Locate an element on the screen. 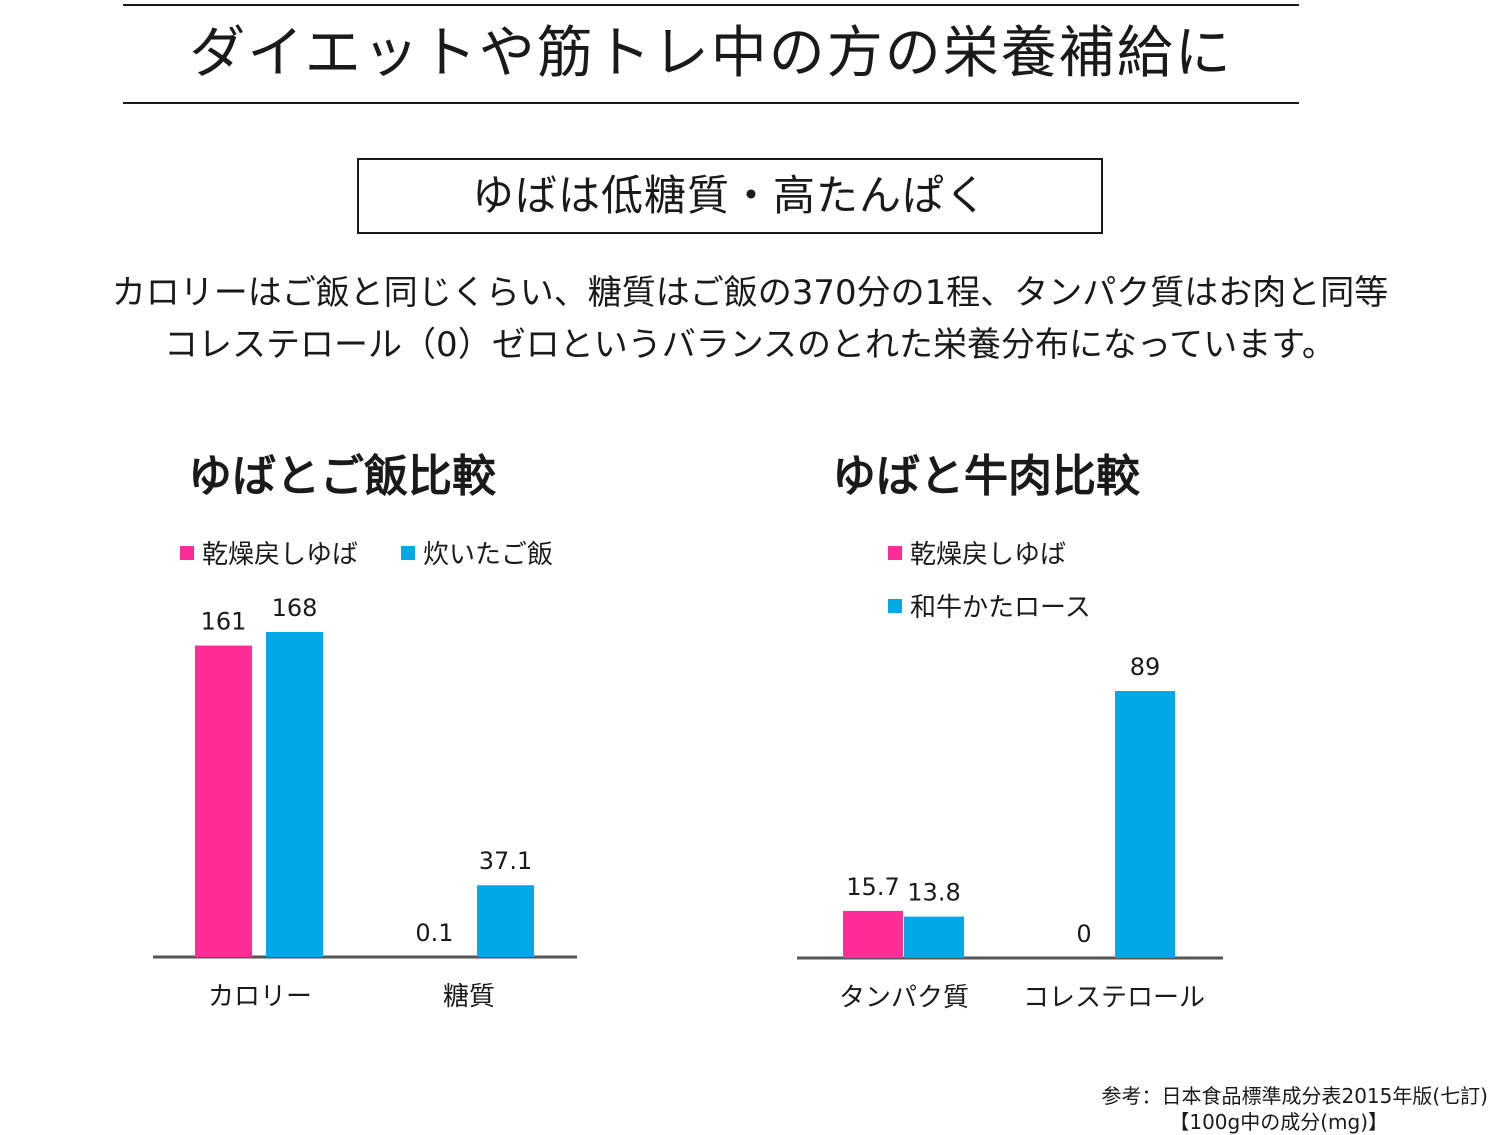 This screenshot has height=1135, width=1500. source-note: 参考：日本食品標準成分表2015年版(七訂) is located at coordinates (1294, 1096).